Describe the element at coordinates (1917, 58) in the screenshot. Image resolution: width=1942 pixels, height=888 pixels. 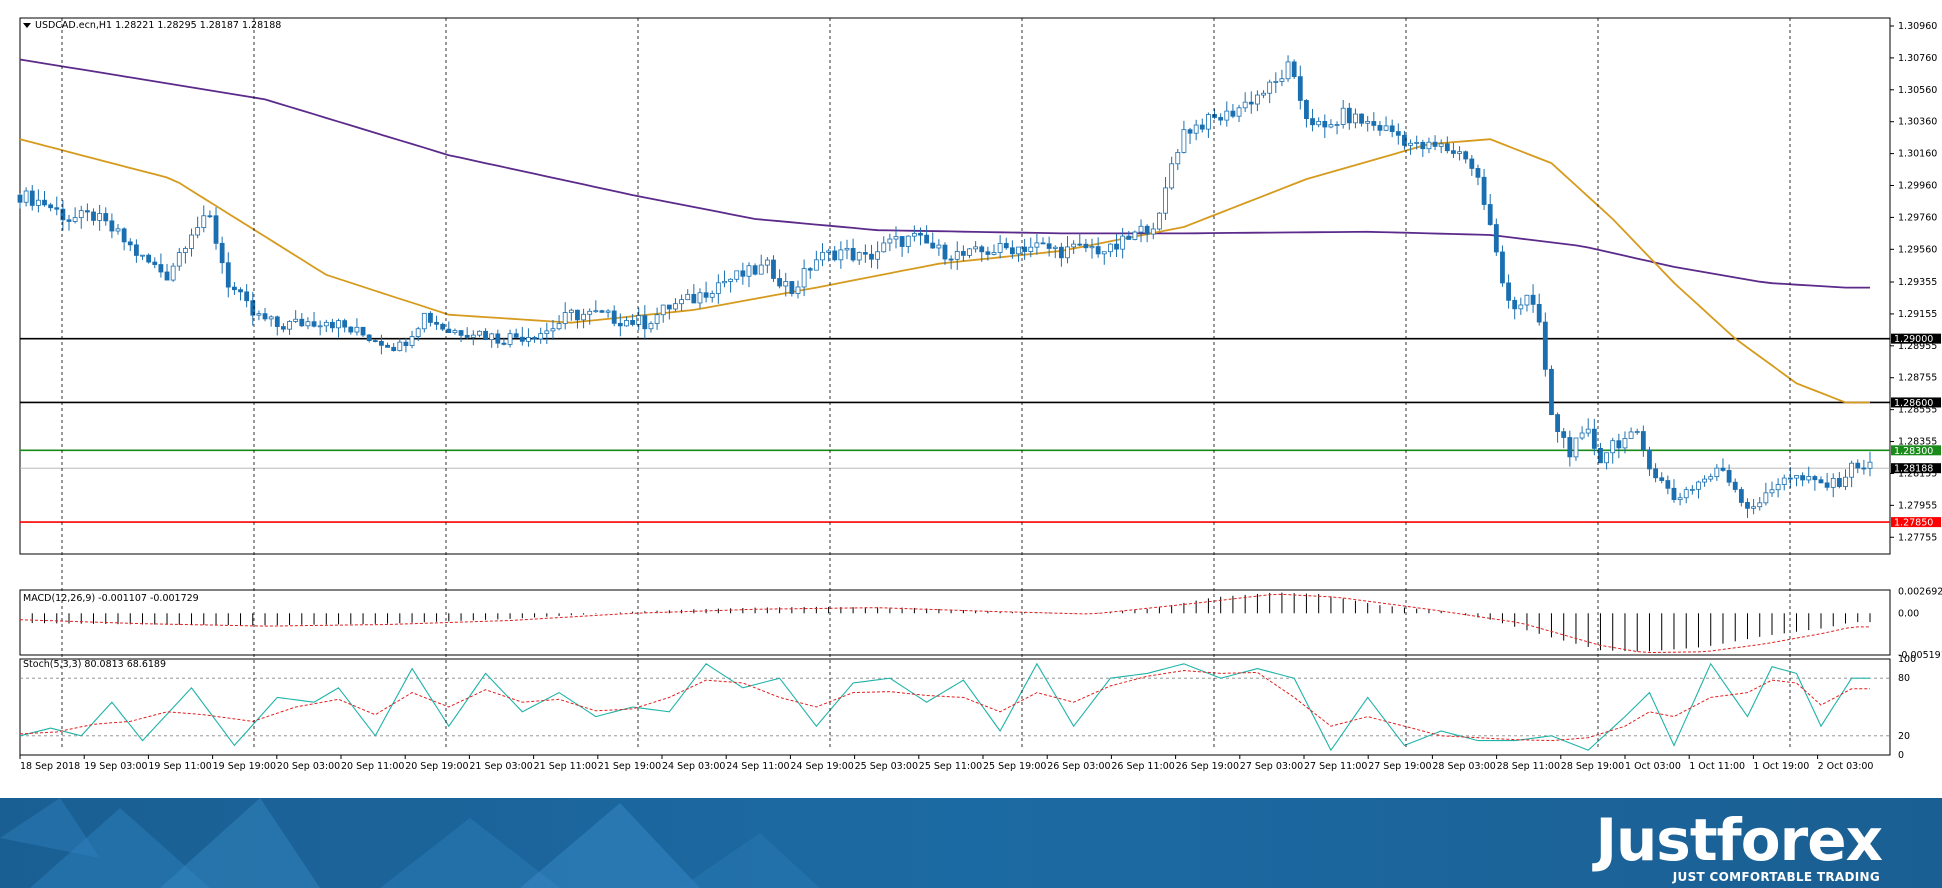
I see `price-tick-label: 1.30760` at that location.